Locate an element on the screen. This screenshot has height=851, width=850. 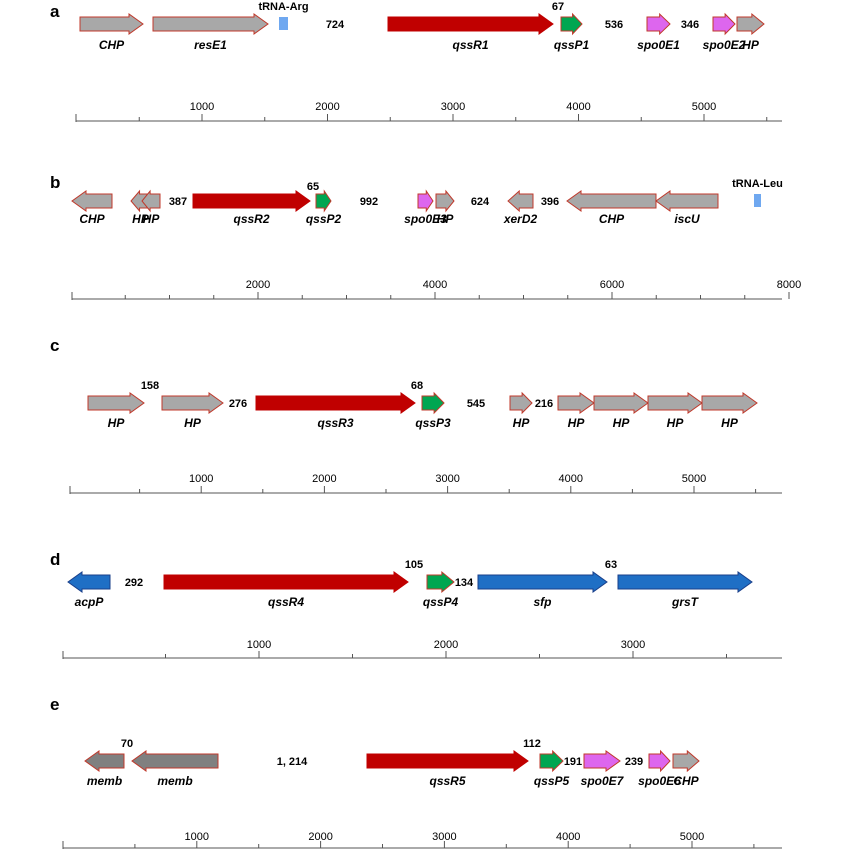
gene-label: qssP1 is located at coordinates (572, 45).